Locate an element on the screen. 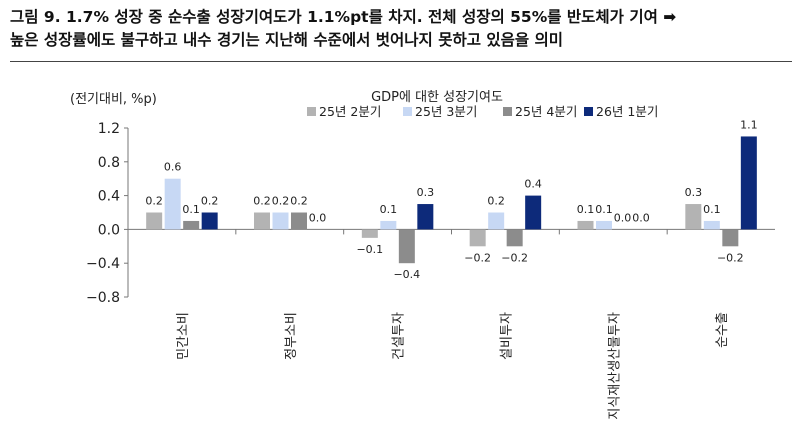  category-label: 정부소비 is located at coordinates (291, 336).